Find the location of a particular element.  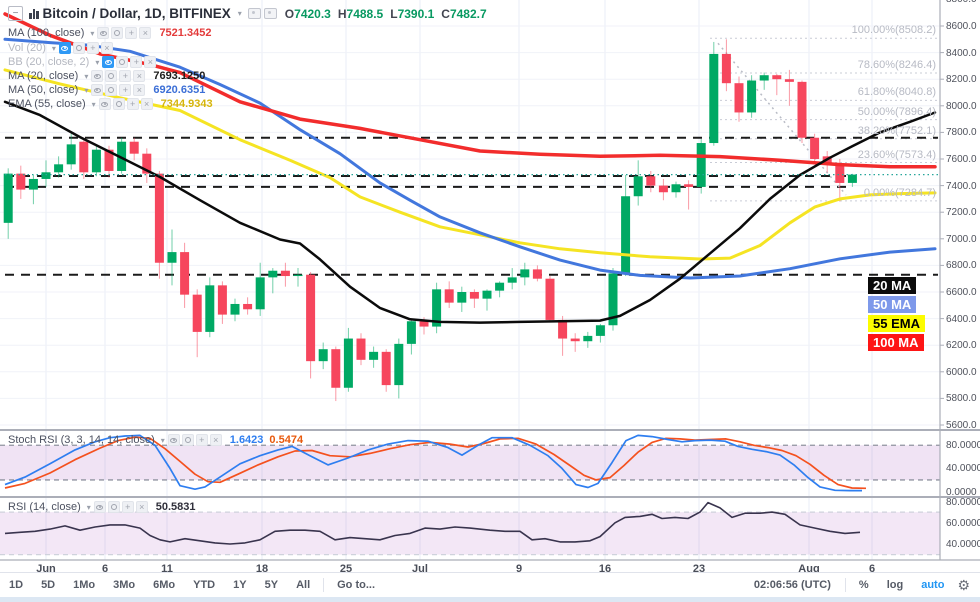

range-5y-button: 5Y is located at coordinates (271, 585).